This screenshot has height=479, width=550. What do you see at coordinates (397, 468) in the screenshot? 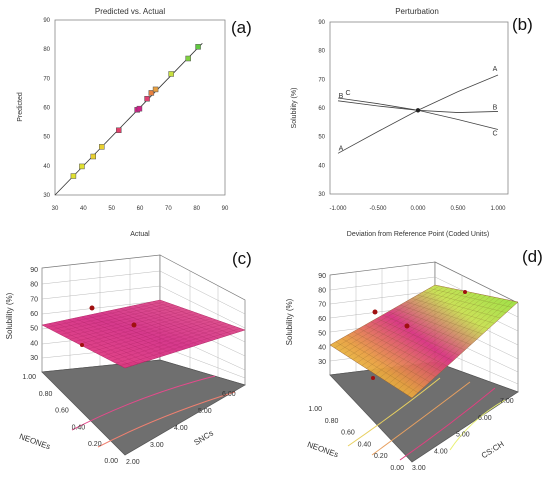
I see `panel-d-y-tick-label: 0.00` at bounding box center [397, 468].